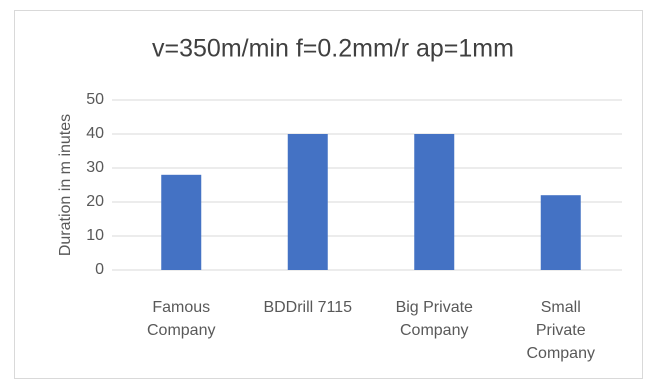 The width and height of the screenshot is (658, 385). What do you see at coordinates (95, 133) in the screenshot?
I see `y-tick-label: 40` at bounding box center [95, 133].